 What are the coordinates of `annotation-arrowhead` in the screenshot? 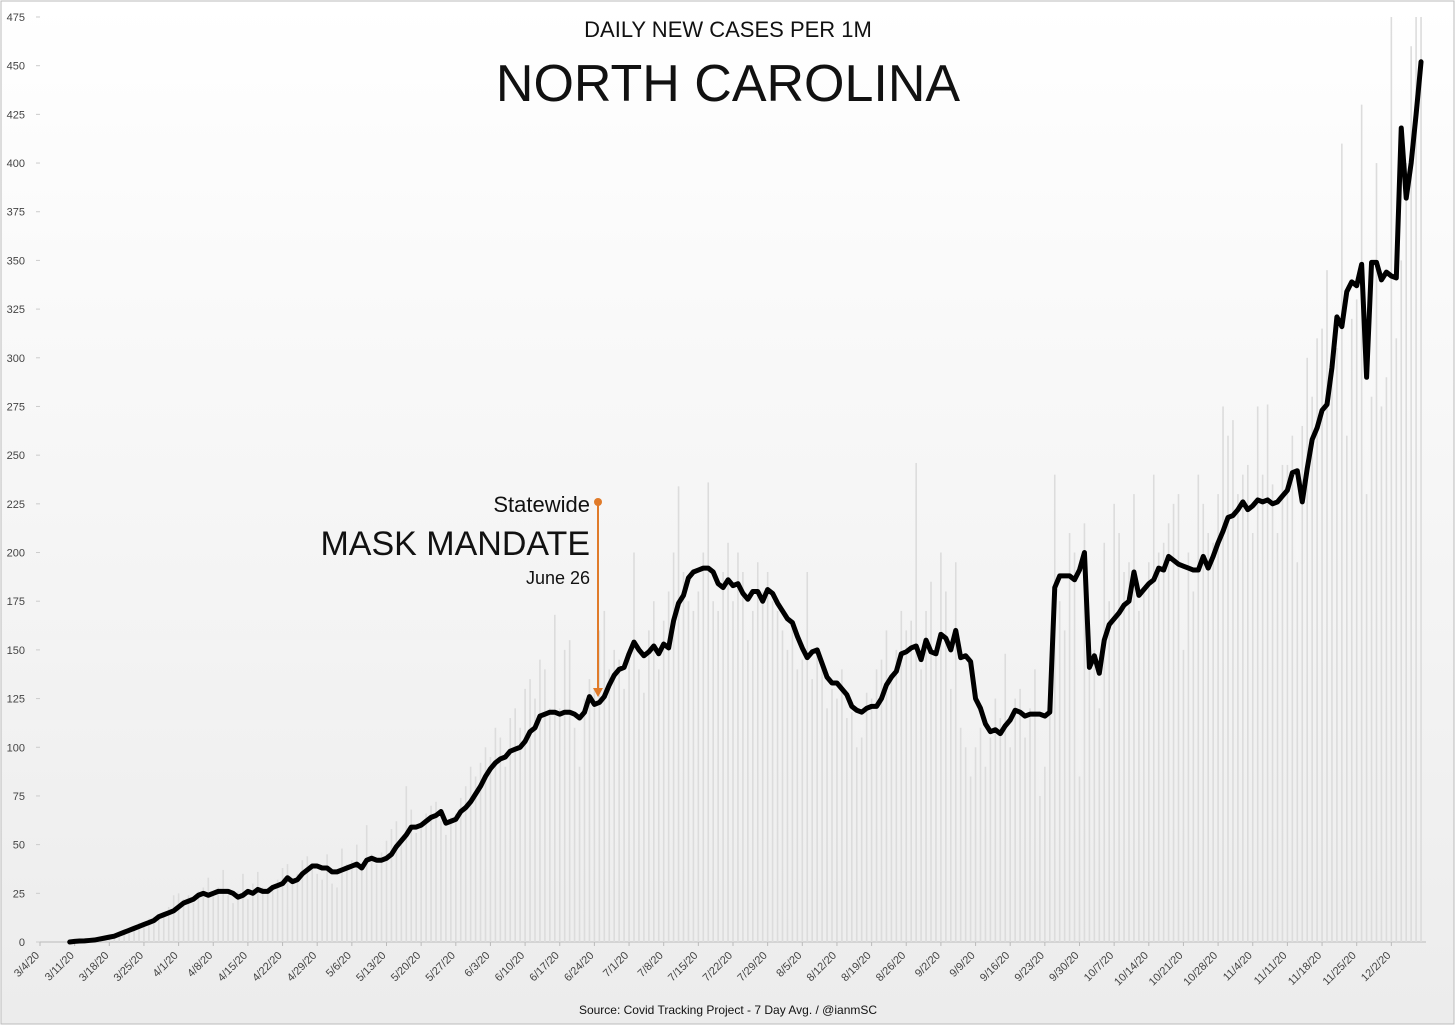 It's located at (598, 692).